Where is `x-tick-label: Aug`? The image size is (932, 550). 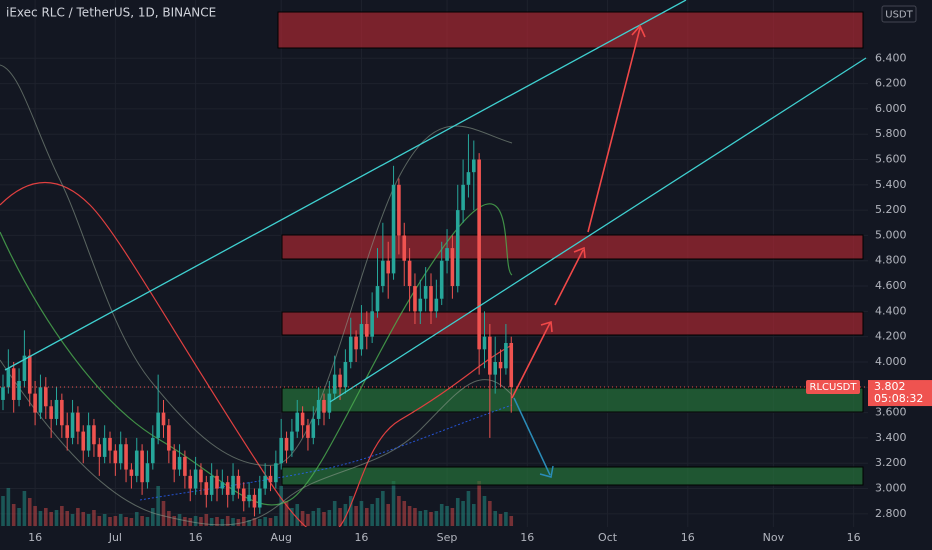 x-tick-label: Aug is located at coordinates (280, 537).